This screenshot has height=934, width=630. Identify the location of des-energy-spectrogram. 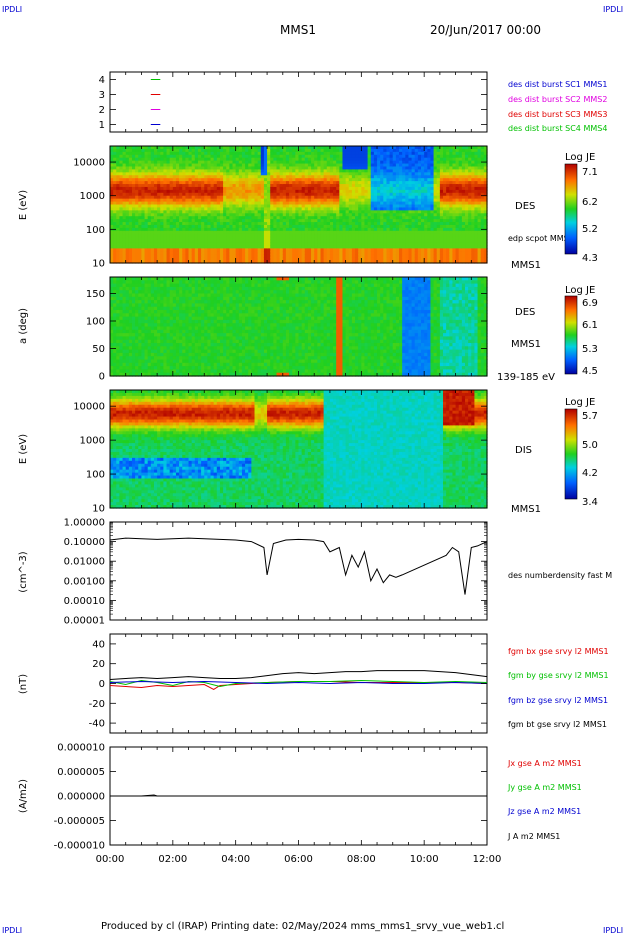
(299, 205).